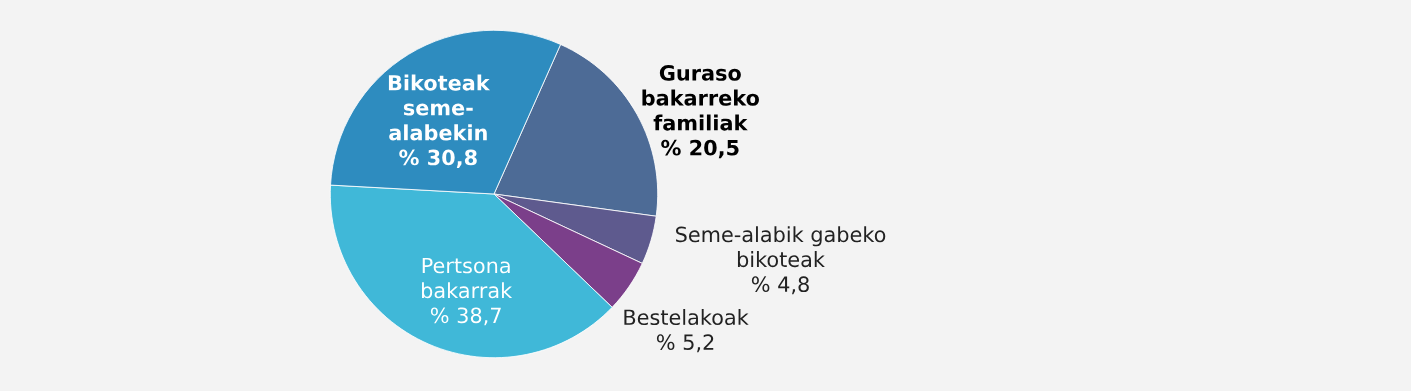 This screenshot has width=1411, height=391. I want to click on data-label: % 38,7, so click(465, 316).